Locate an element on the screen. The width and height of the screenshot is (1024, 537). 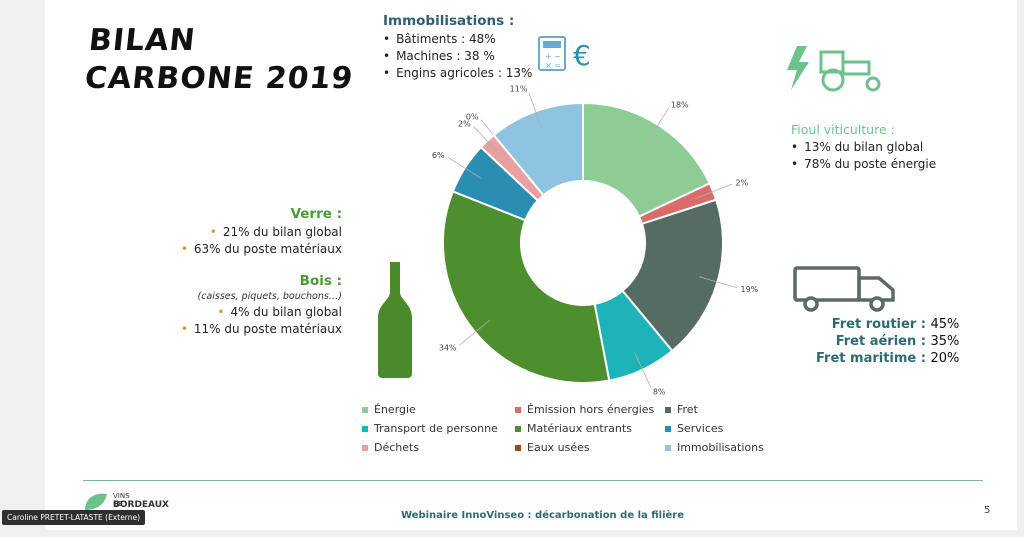
legend-label: Déchets is located at coordinates (397, 447).